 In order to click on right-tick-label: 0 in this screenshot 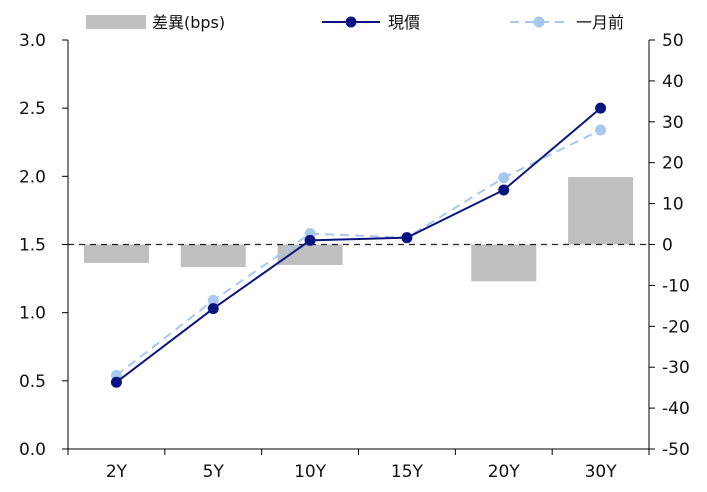, I will do `click(667, 246)`.